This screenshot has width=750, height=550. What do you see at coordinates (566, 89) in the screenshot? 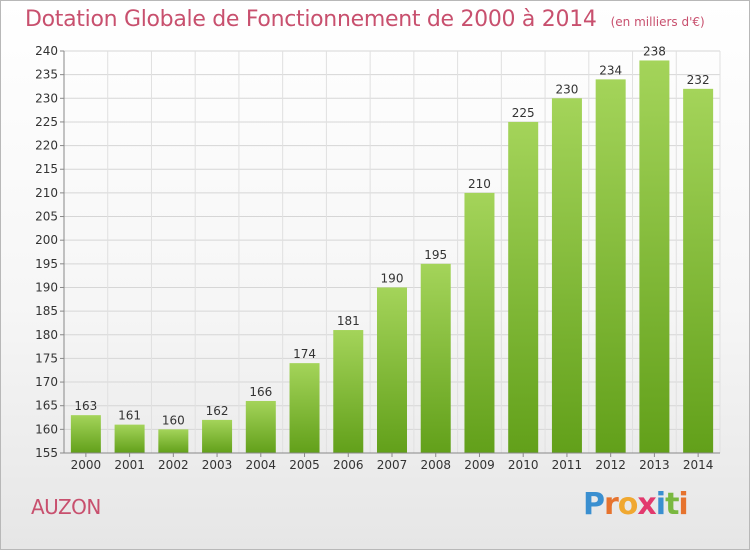
I see `data-label: 230` at bounding box center [566, 89].